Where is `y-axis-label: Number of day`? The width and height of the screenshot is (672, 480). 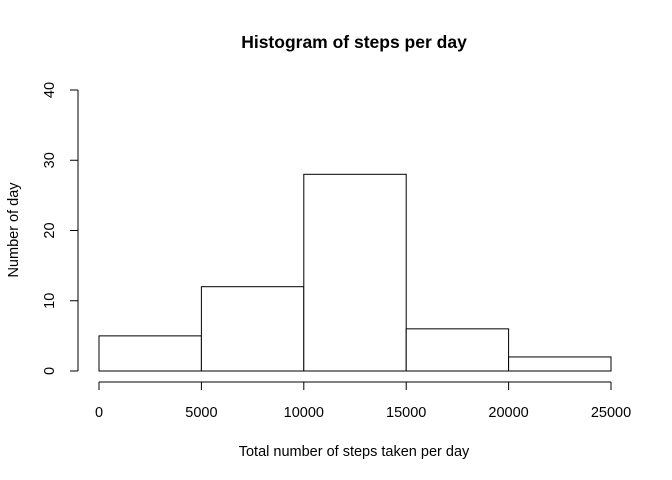 y-axis-label: Number of day is located at coordinates (14, 230).